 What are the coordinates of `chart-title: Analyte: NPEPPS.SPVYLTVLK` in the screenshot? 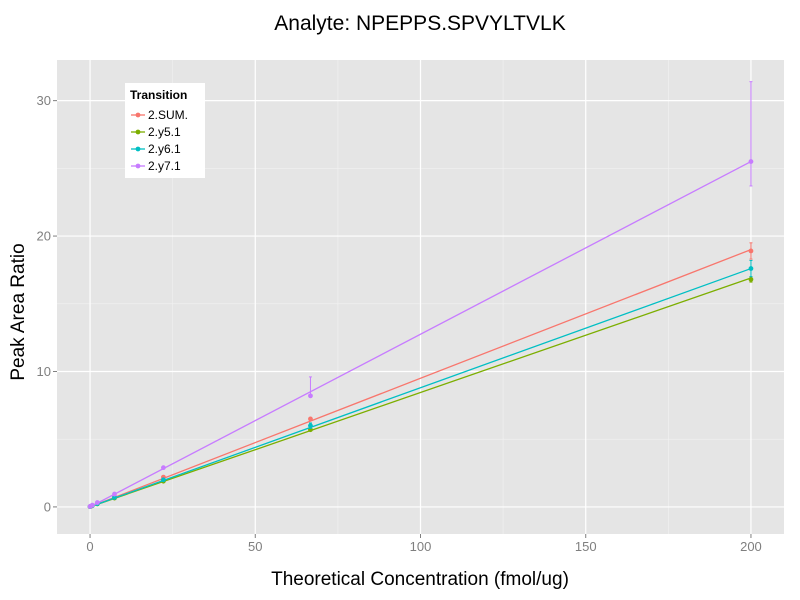 It's located at (420, 23).